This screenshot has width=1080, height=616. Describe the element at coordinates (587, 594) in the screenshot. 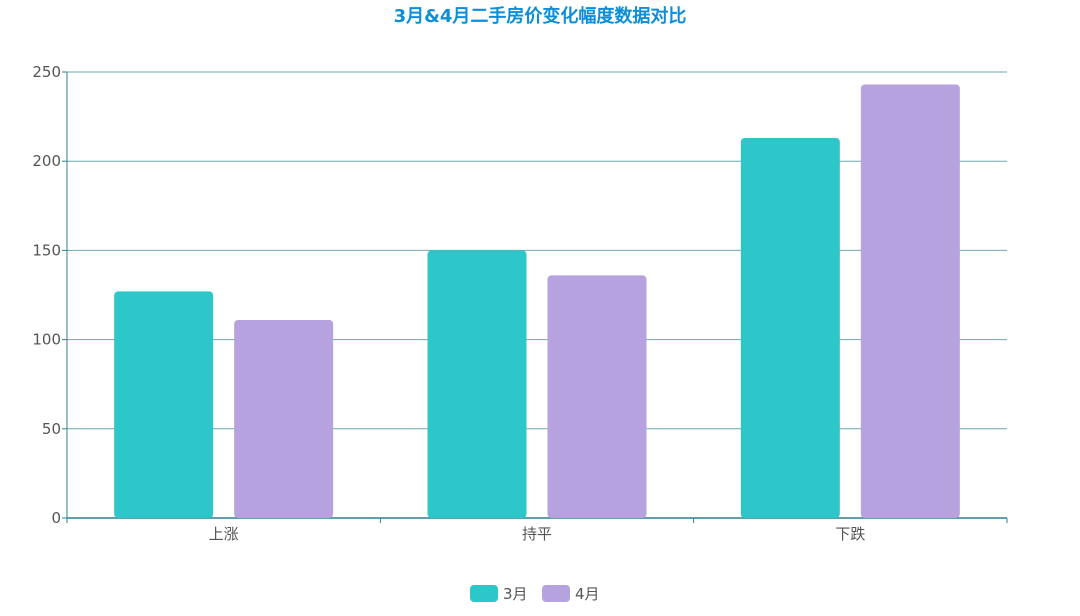

I see `legend-label: 4月` at that location.